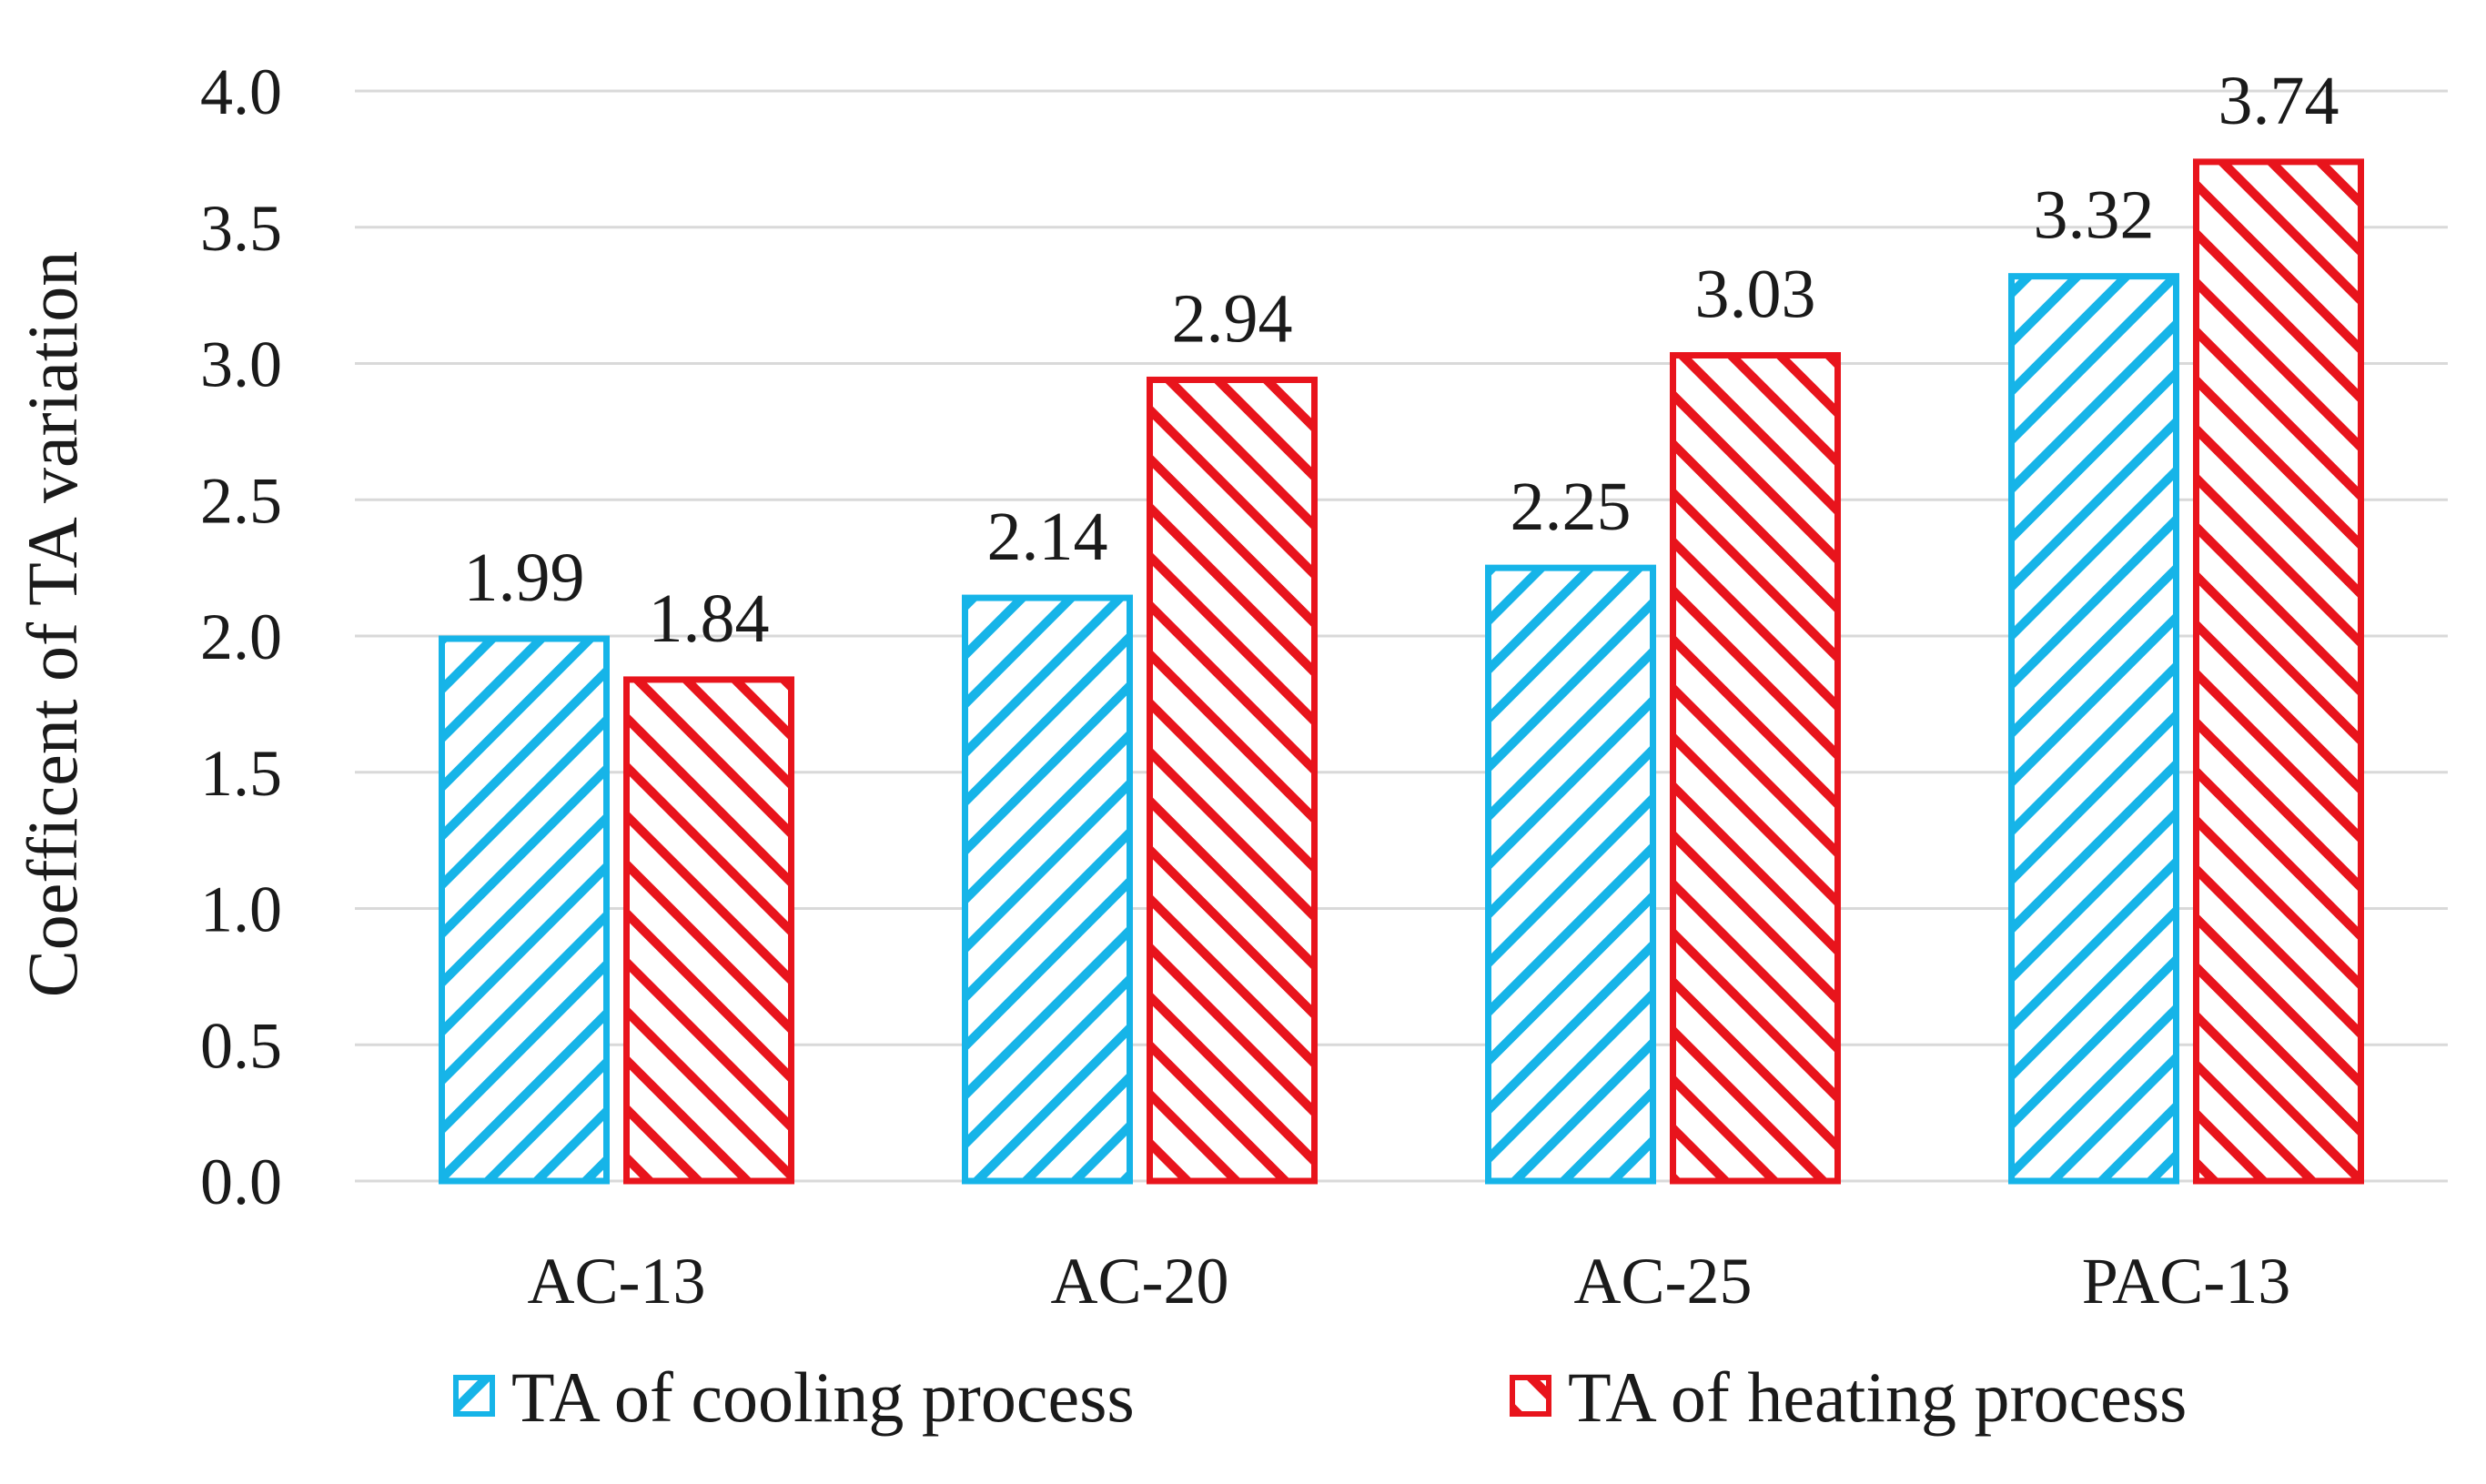  Describe the element at coordinates (241, 500) in the screenshot. I see `y-tick-label: 2.5` at that location.